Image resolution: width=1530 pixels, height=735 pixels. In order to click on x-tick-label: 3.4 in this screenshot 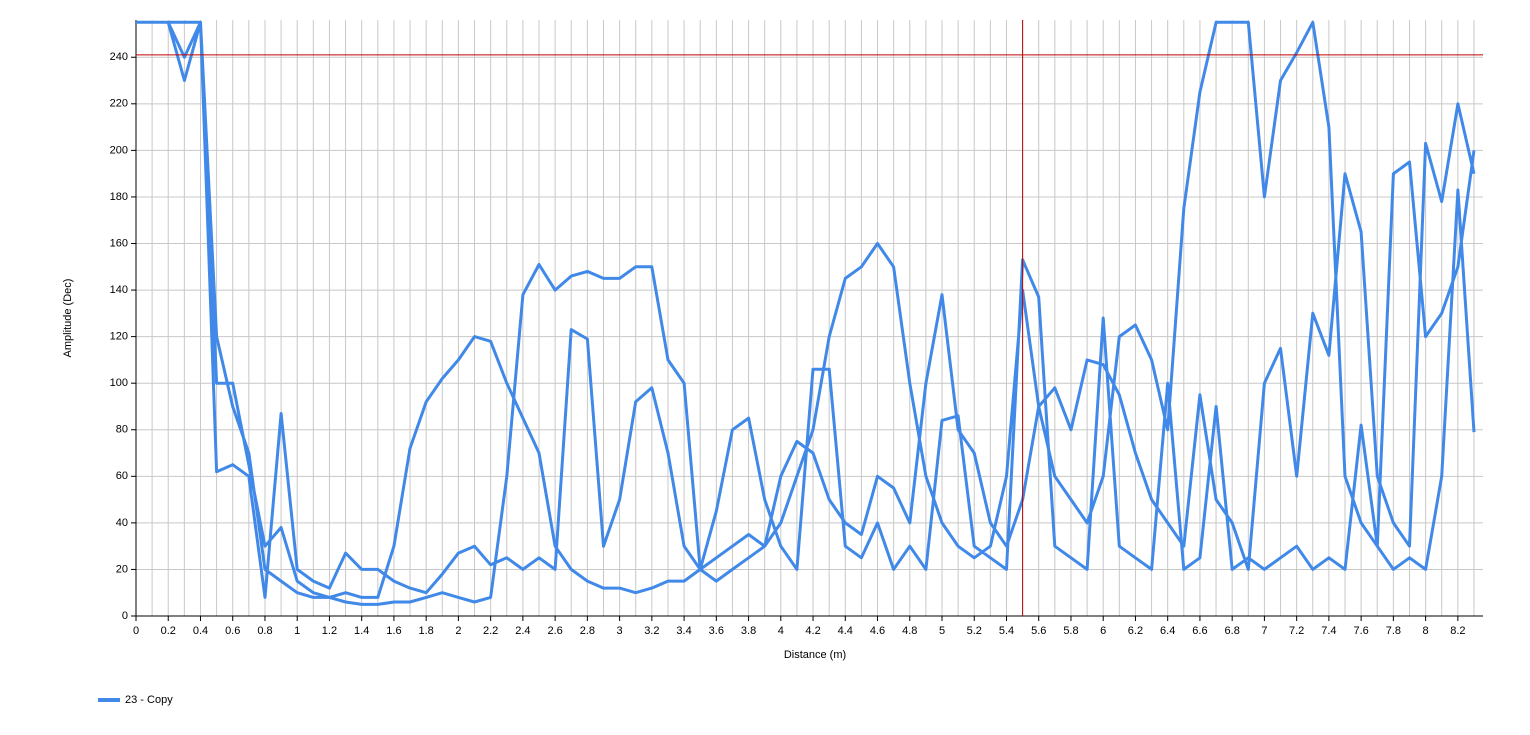, I will do `click(683, 631)`.